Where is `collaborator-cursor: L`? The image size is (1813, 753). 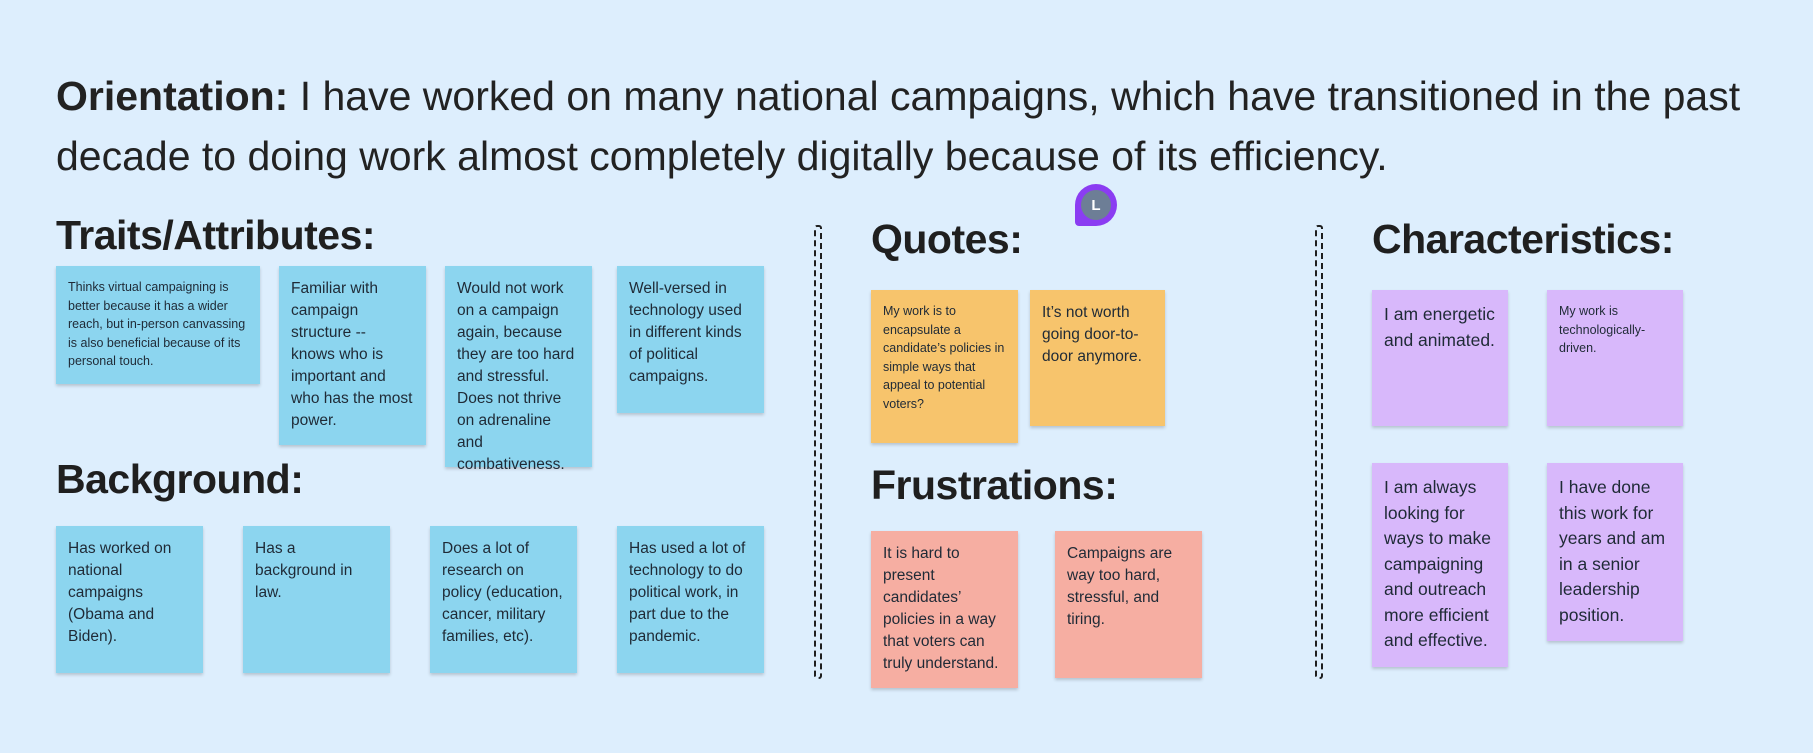 collaborator-cursor: L is located at coordinates (1096, 205).